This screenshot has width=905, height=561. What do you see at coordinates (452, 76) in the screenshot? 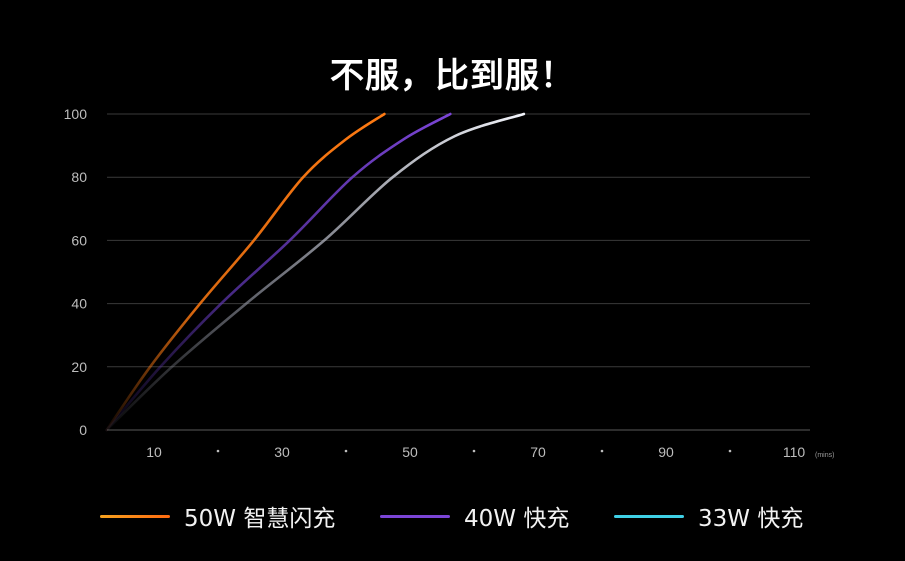
I see `chart-title: 不服，比到服！` at bounding box center [452, 76].